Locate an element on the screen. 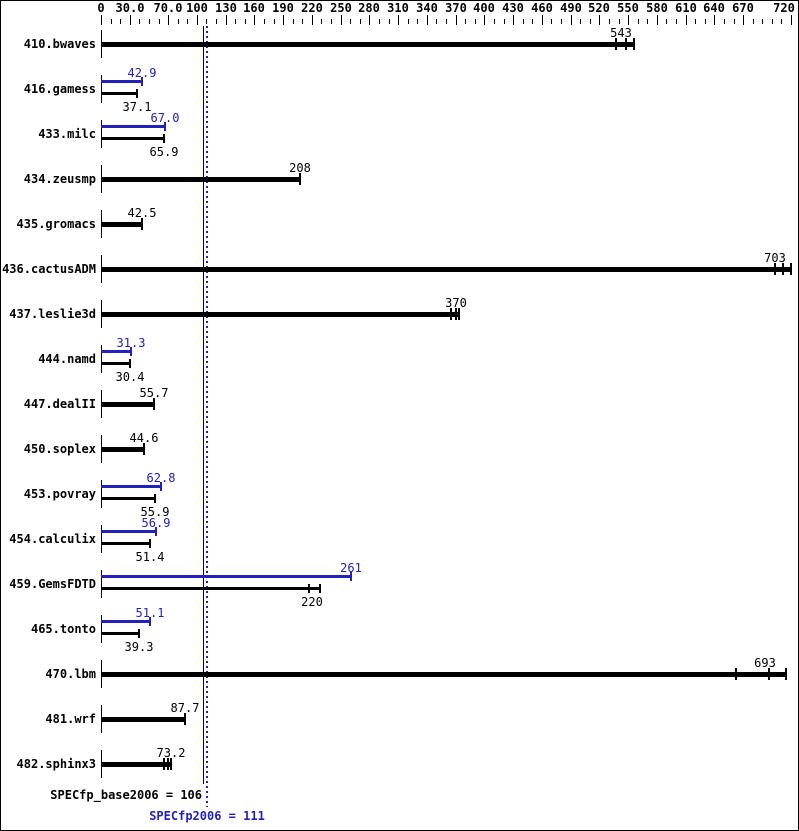 This screenshot has width=799, height=831. base-value-label: 44.6 is located at coordinates (144, 438).